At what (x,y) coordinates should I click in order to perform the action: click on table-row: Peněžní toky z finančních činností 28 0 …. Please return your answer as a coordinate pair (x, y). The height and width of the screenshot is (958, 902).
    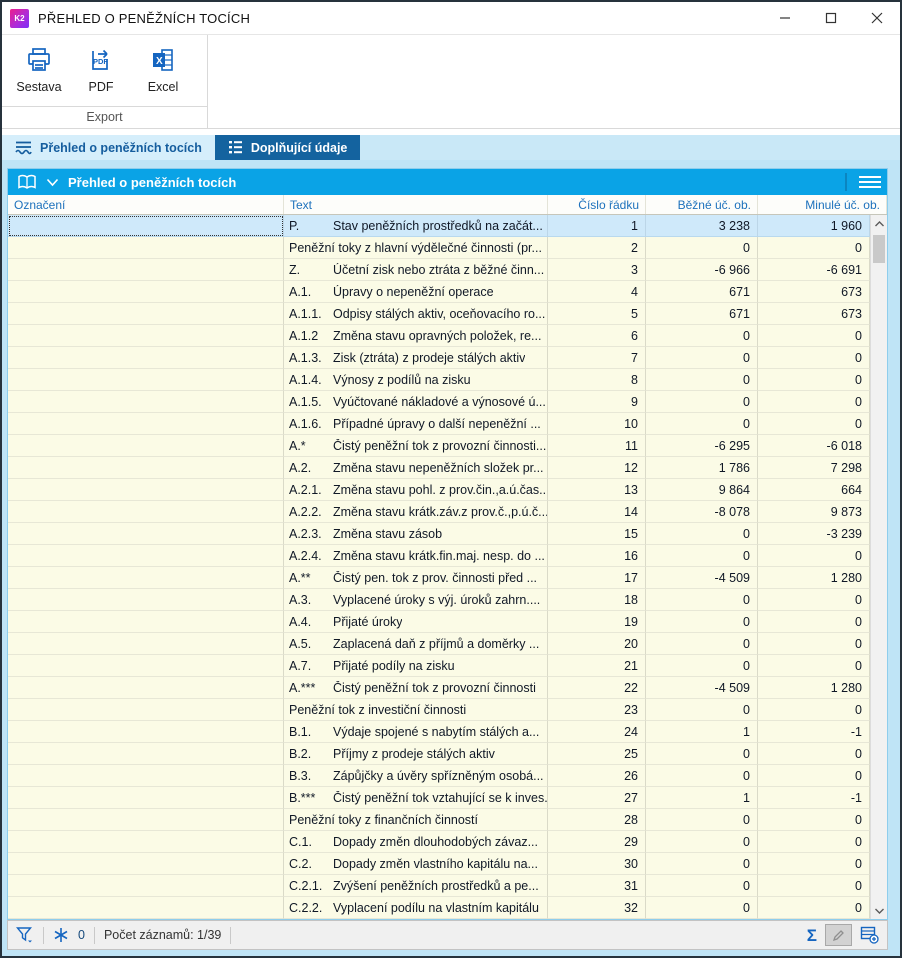
    Looking at the image, I should click on (439, 820).